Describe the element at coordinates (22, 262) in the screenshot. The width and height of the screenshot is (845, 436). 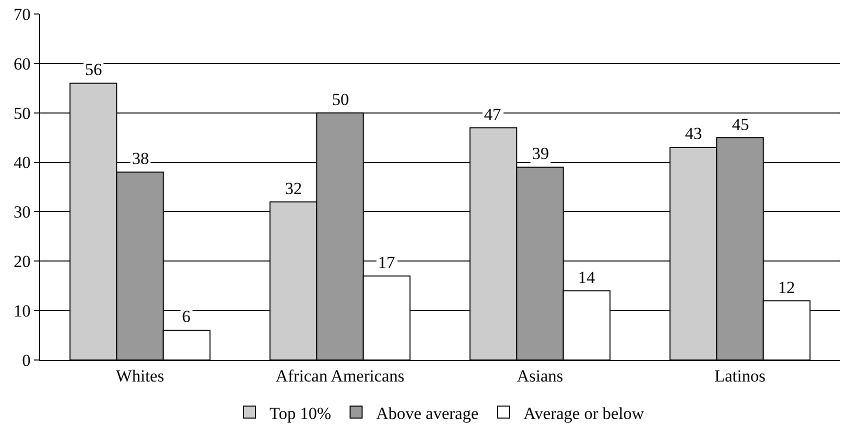
I see `y-tick-label: 20` at that location.